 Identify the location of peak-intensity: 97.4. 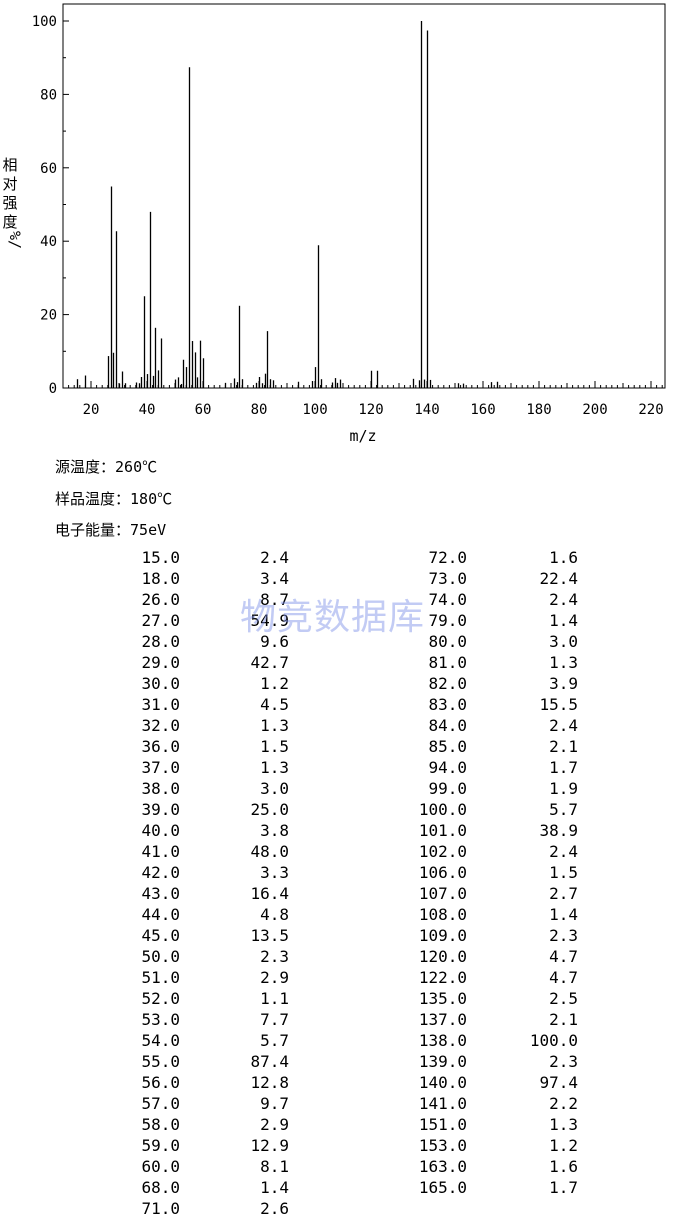
(558, 1082).